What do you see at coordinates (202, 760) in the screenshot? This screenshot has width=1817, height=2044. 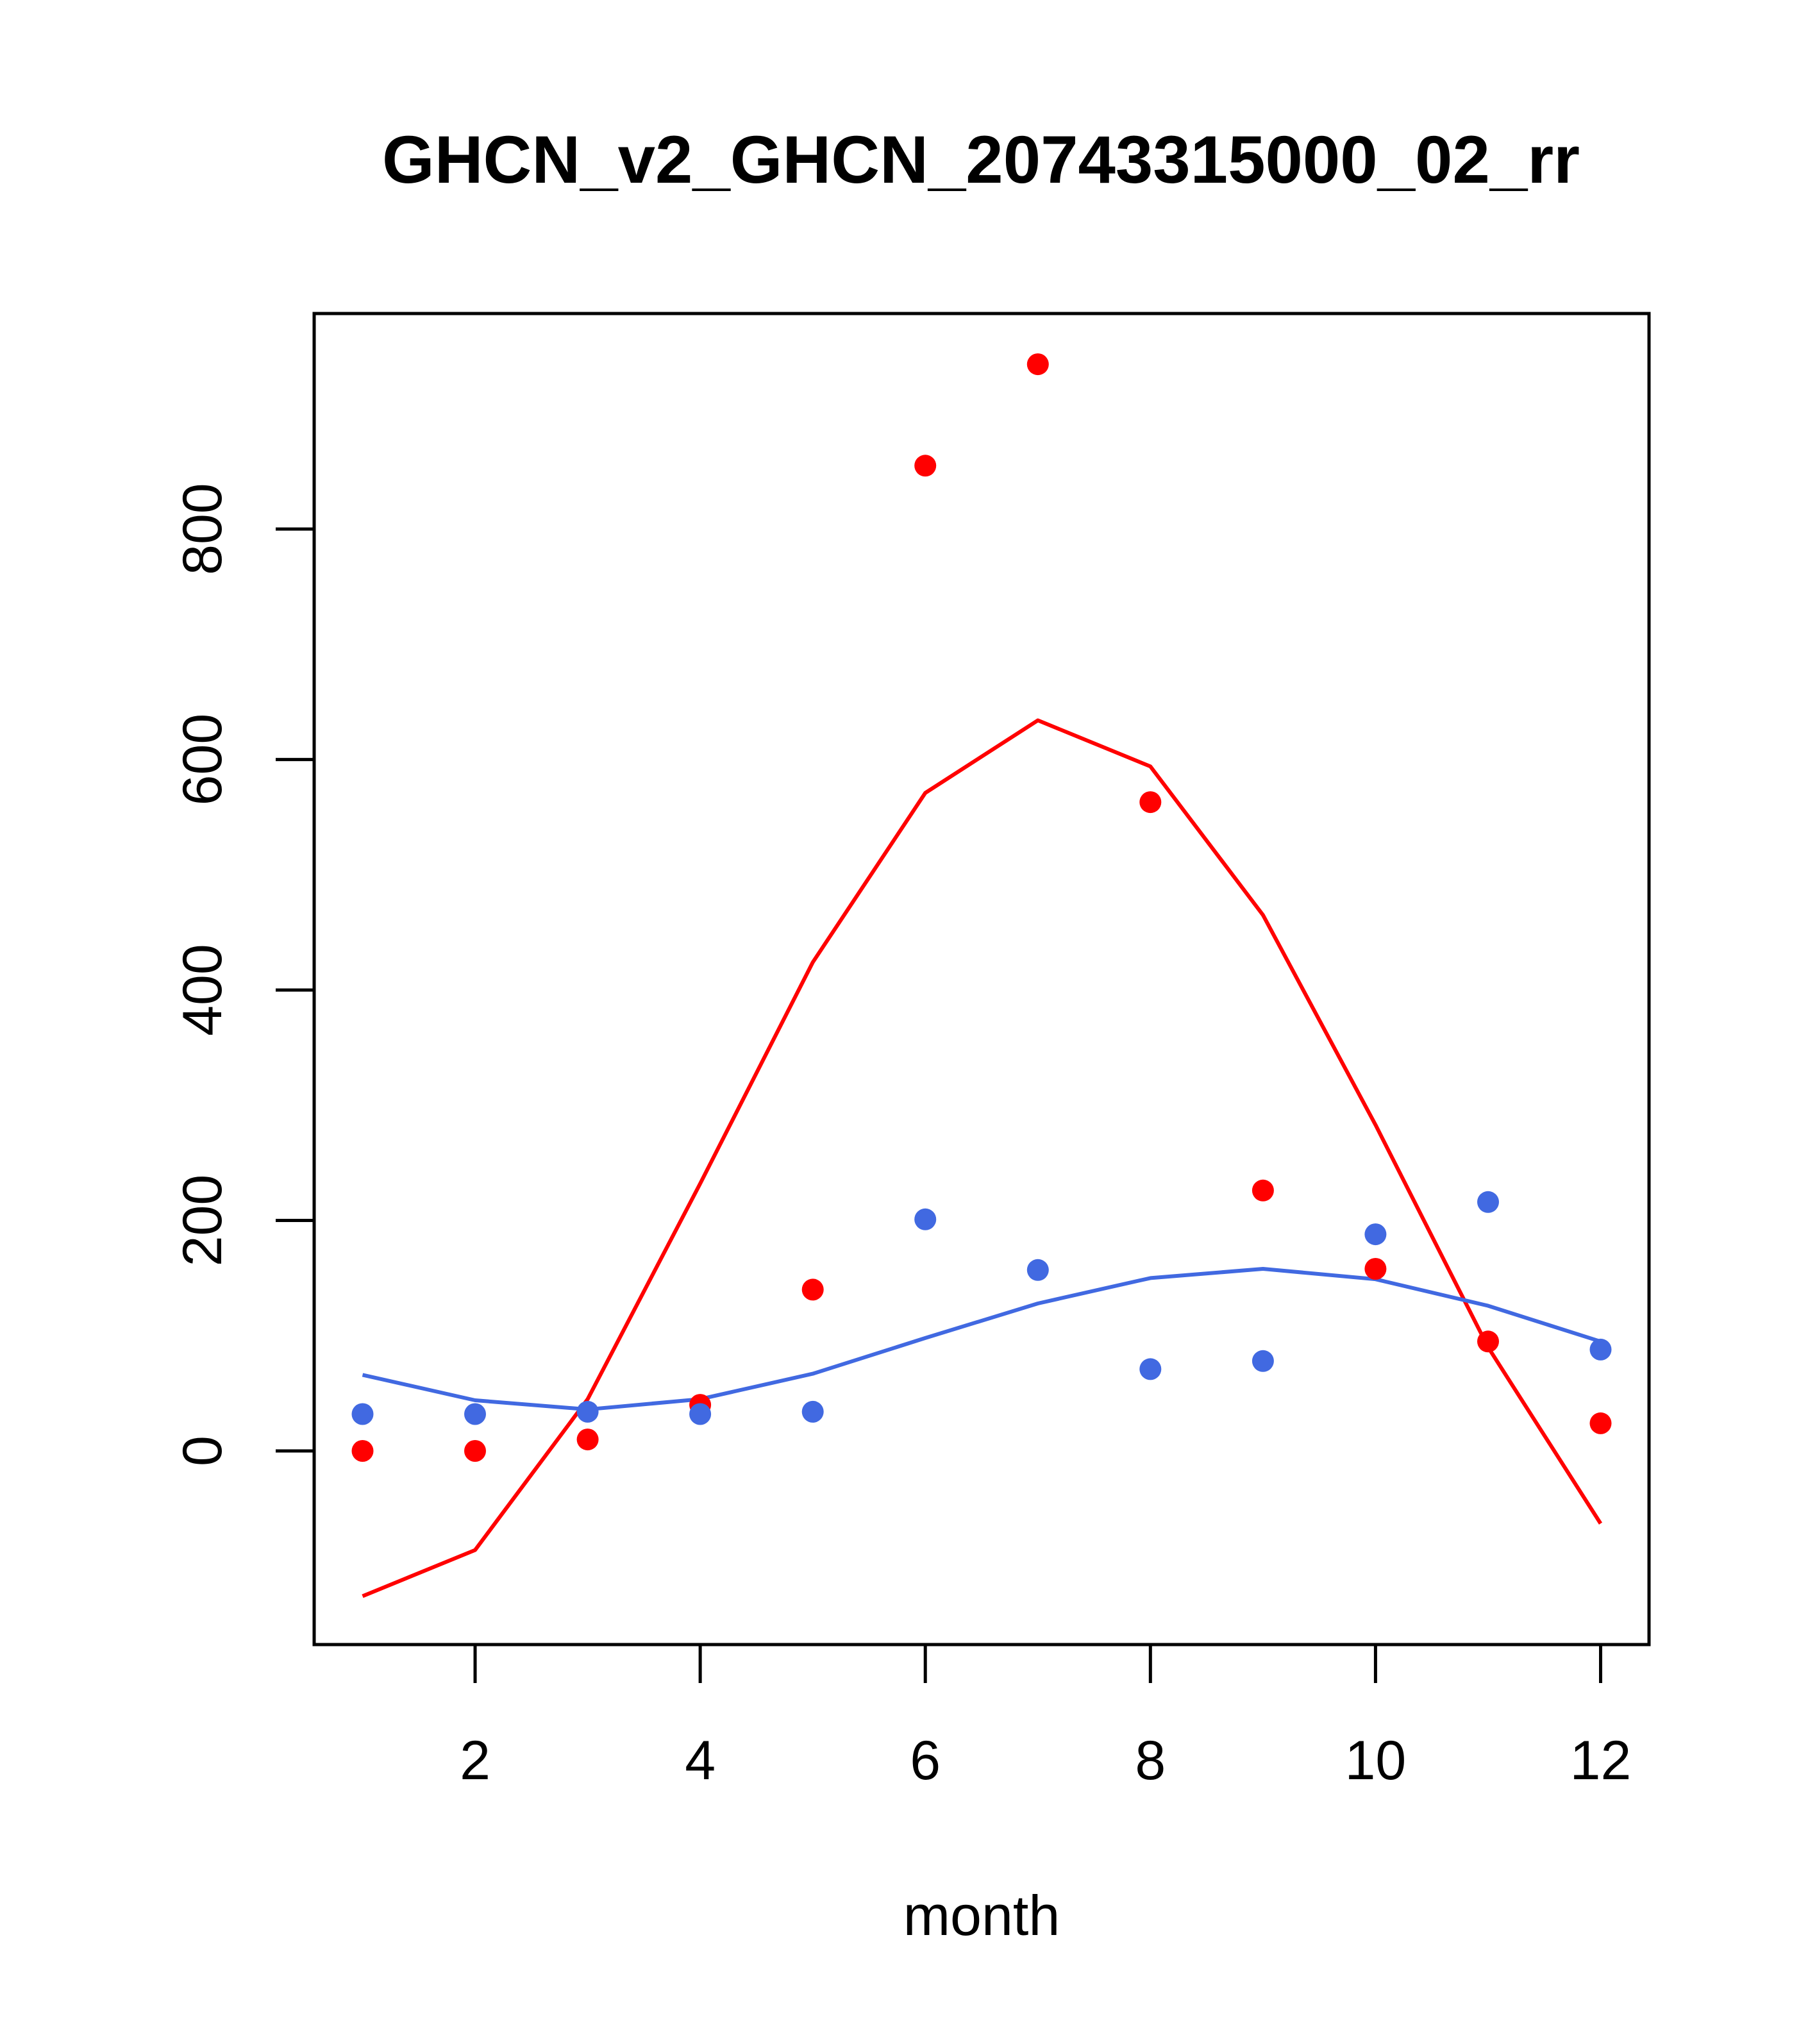 I see `y-tick-label: 600` at bounding box center [202, 760].